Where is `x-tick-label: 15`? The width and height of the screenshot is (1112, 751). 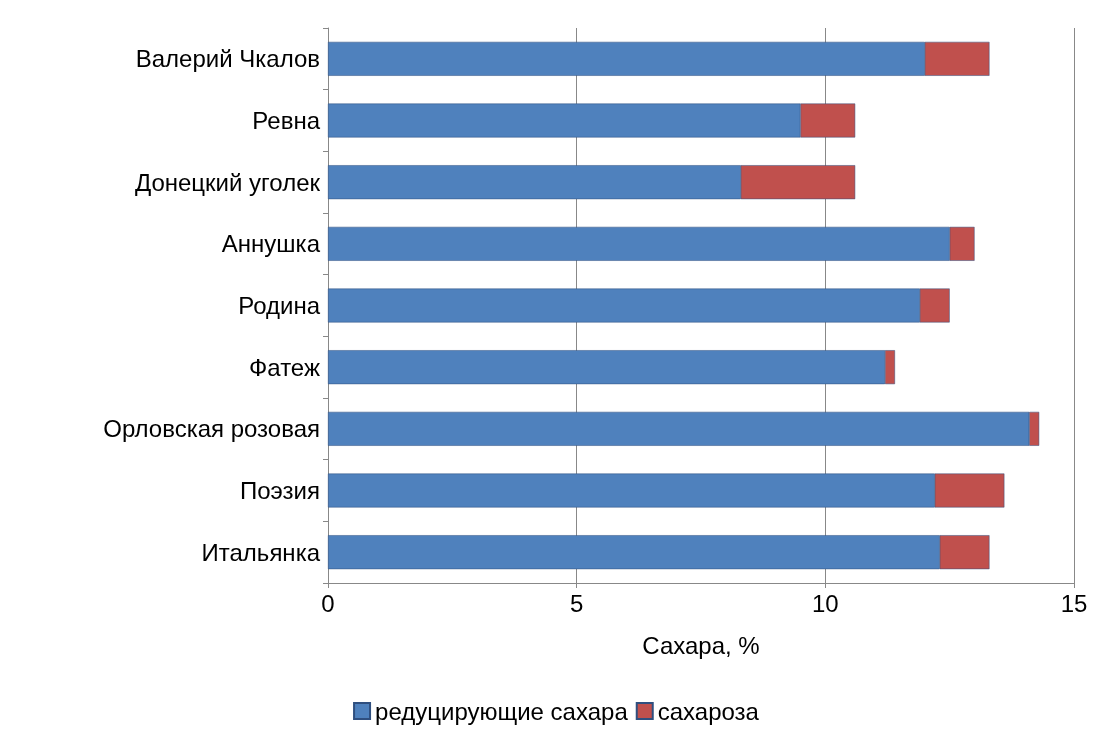
x-tick-label: 15 is located at coordinates (1074, 603).